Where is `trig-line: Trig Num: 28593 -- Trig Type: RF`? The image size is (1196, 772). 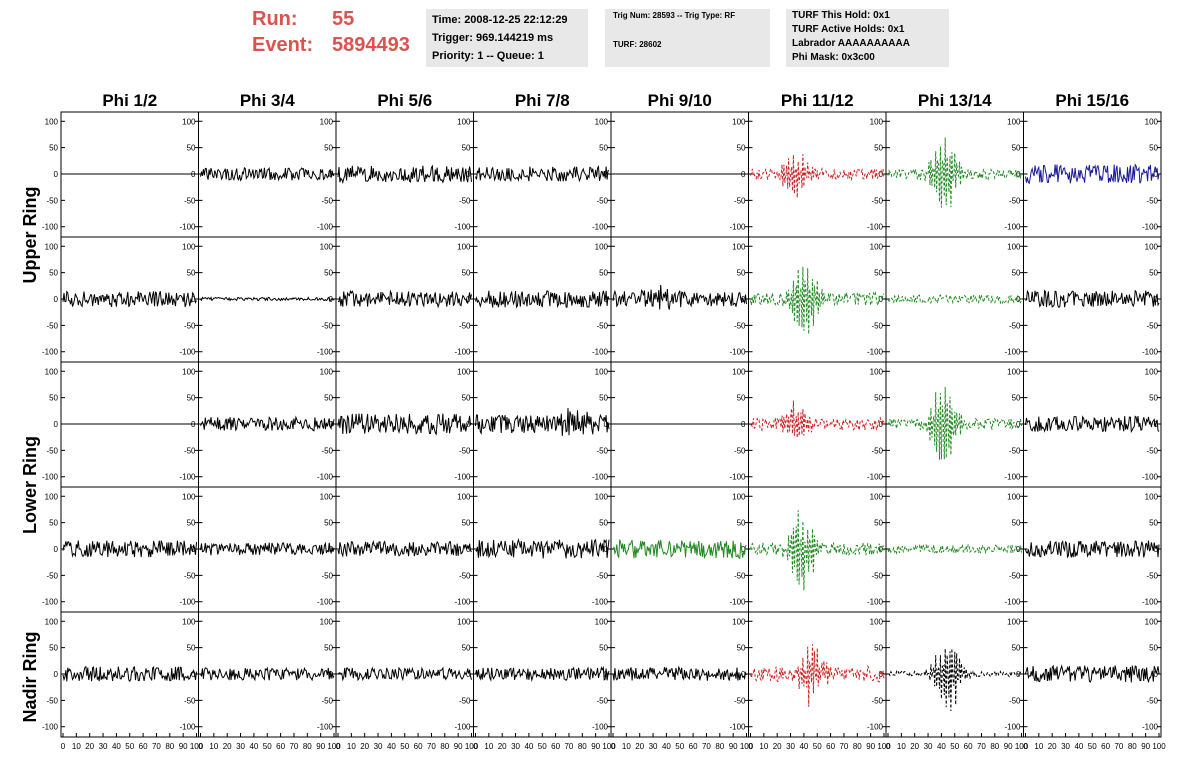
trig-line: Trig Num: 28593 -- Trig Type: RF is located at coordinates (674, 15).